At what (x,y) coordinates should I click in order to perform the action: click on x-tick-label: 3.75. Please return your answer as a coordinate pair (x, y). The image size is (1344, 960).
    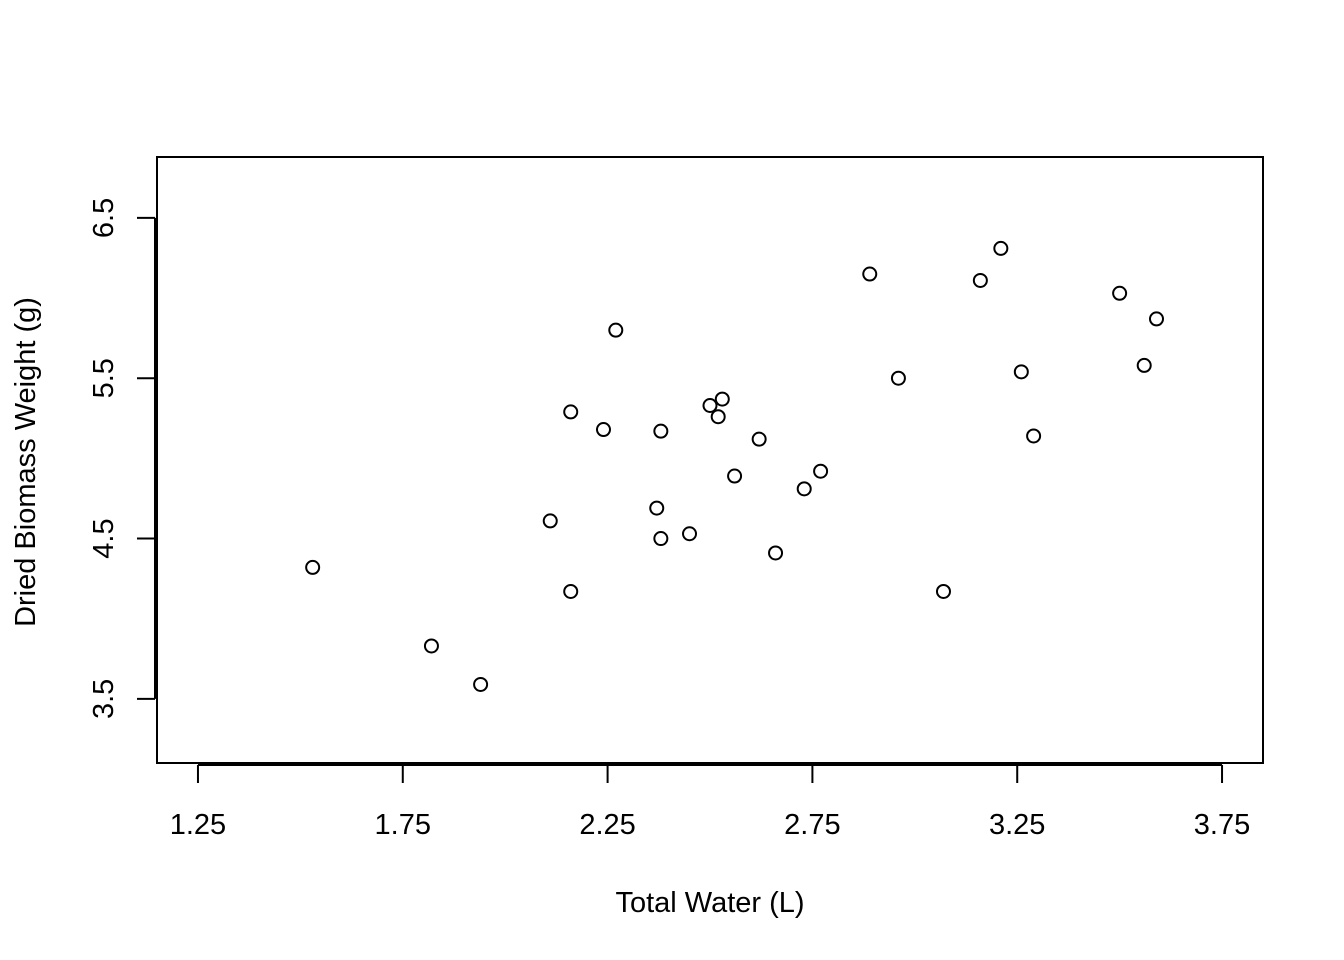
    Looking at the image, I should click on (1222, 825).